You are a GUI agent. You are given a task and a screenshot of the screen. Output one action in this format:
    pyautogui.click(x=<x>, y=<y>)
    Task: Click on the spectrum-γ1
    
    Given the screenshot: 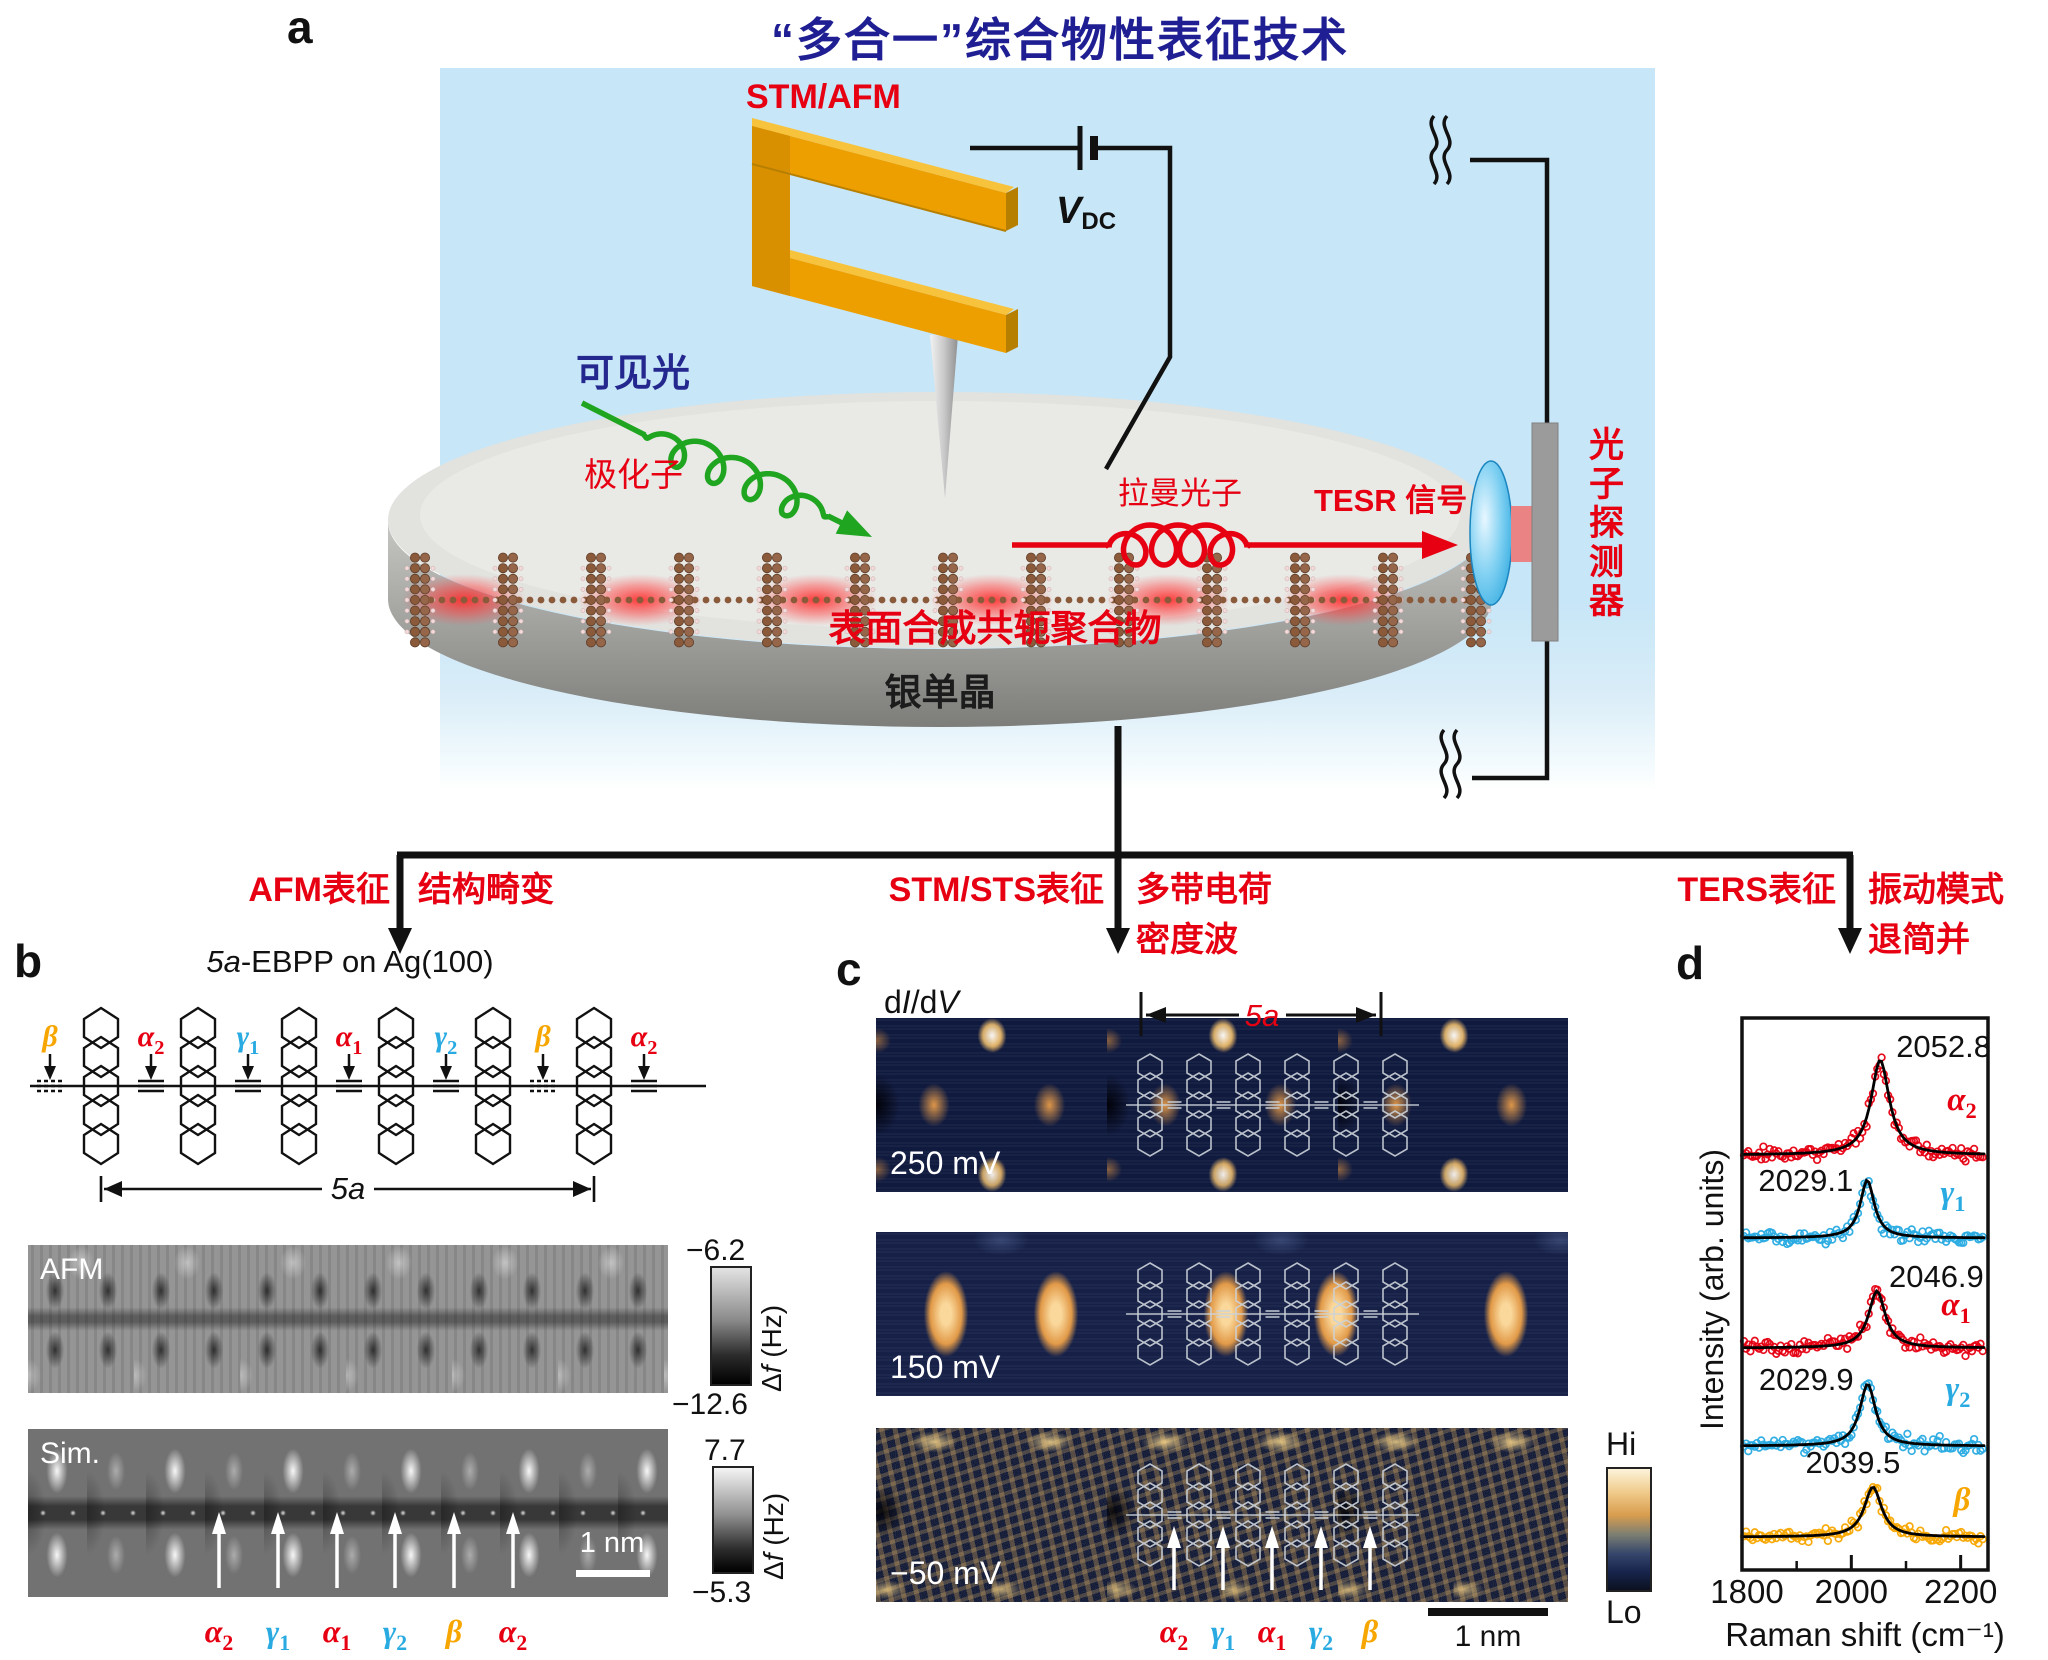 What is the action you would take?
    pyautogui.click(x=1863, y=1213)
    